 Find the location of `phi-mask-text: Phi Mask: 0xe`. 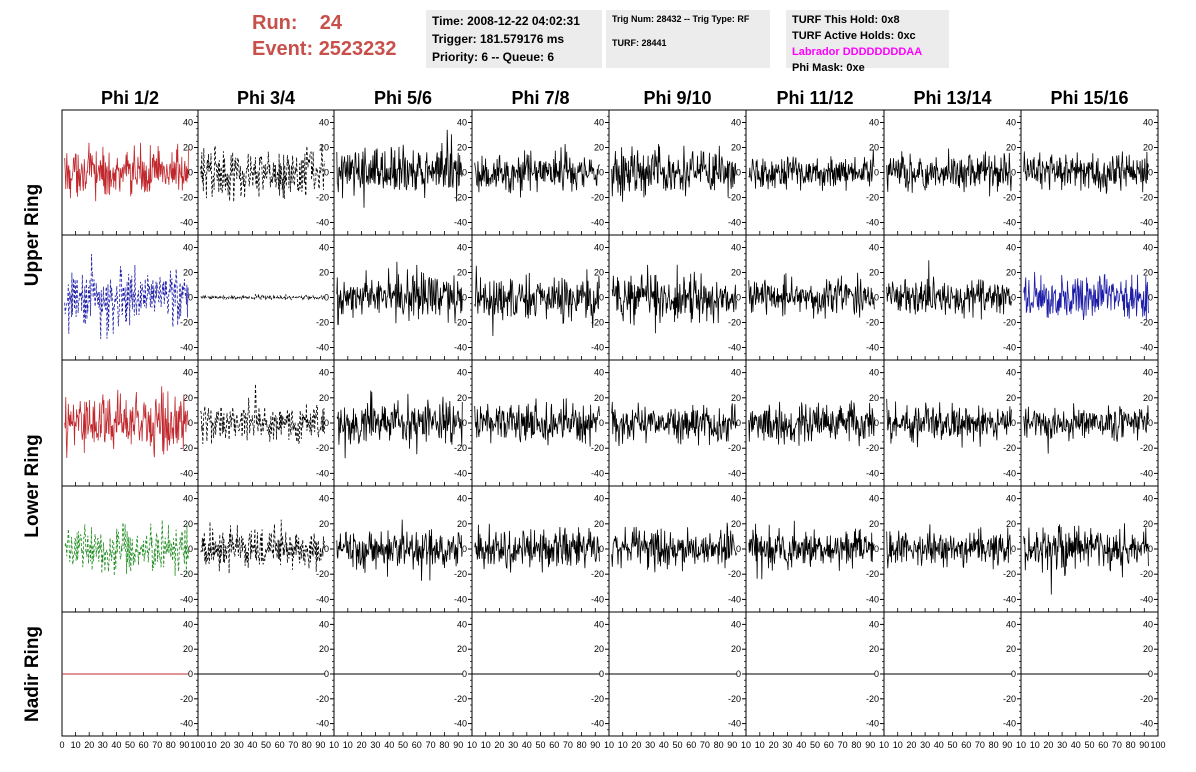

phi-mask-text: Phi Mask: 0xe is located at coordinates (828, 68).